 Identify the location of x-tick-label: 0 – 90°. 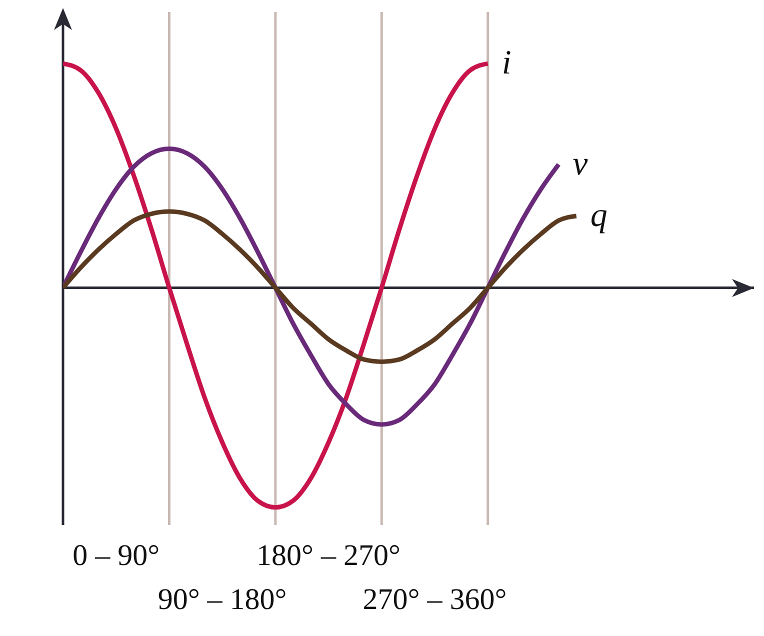
(116, 555).